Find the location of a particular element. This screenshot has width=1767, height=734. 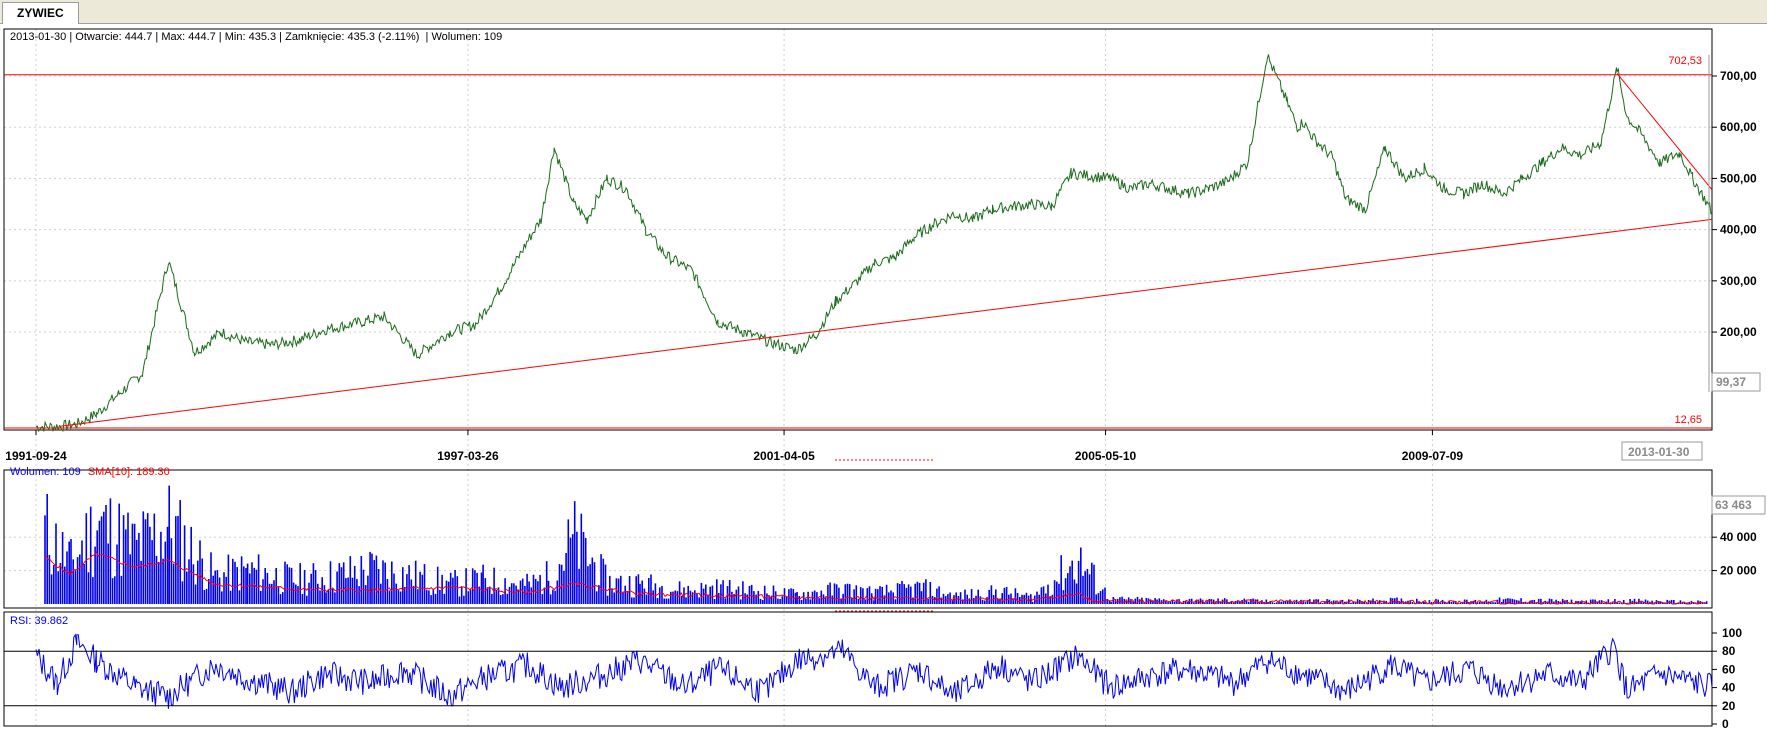

info-date: 2013-01-30 is located at coordinates (38, 37).